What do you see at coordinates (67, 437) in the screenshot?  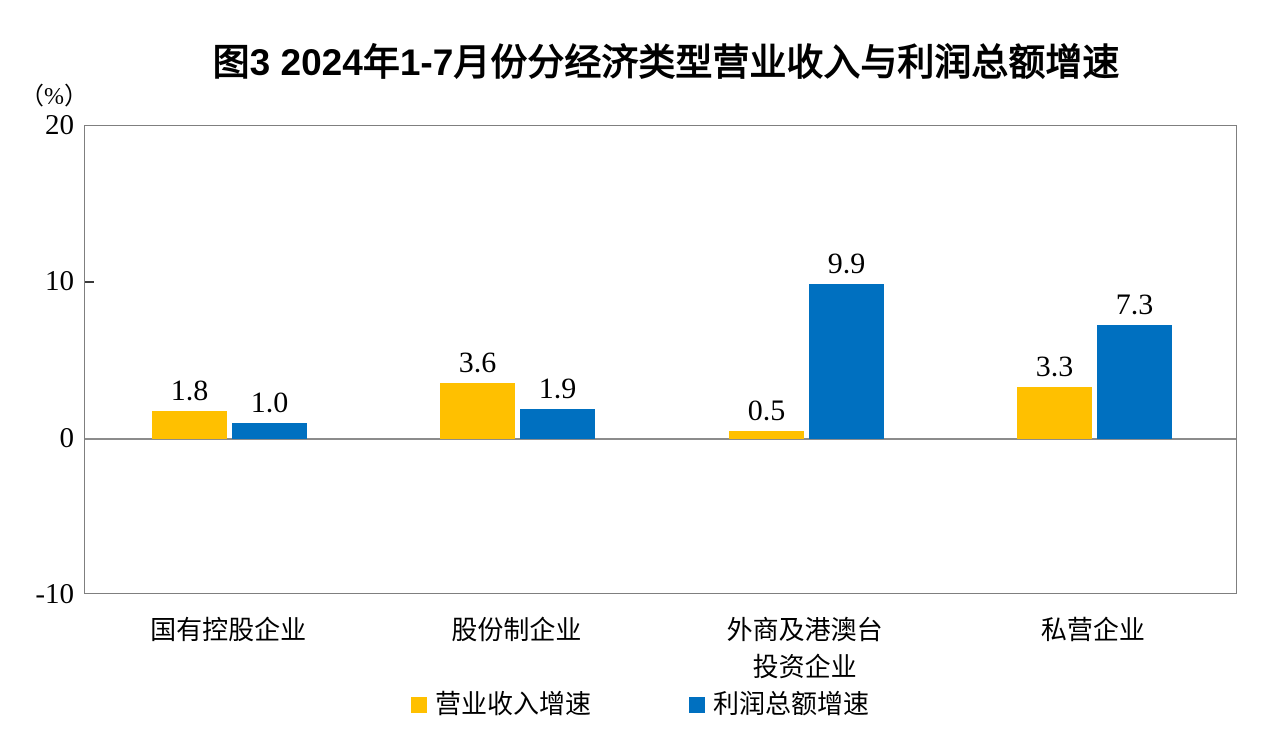 I see `y-axis-tick-label: 0` at bounding box center [67, 437].